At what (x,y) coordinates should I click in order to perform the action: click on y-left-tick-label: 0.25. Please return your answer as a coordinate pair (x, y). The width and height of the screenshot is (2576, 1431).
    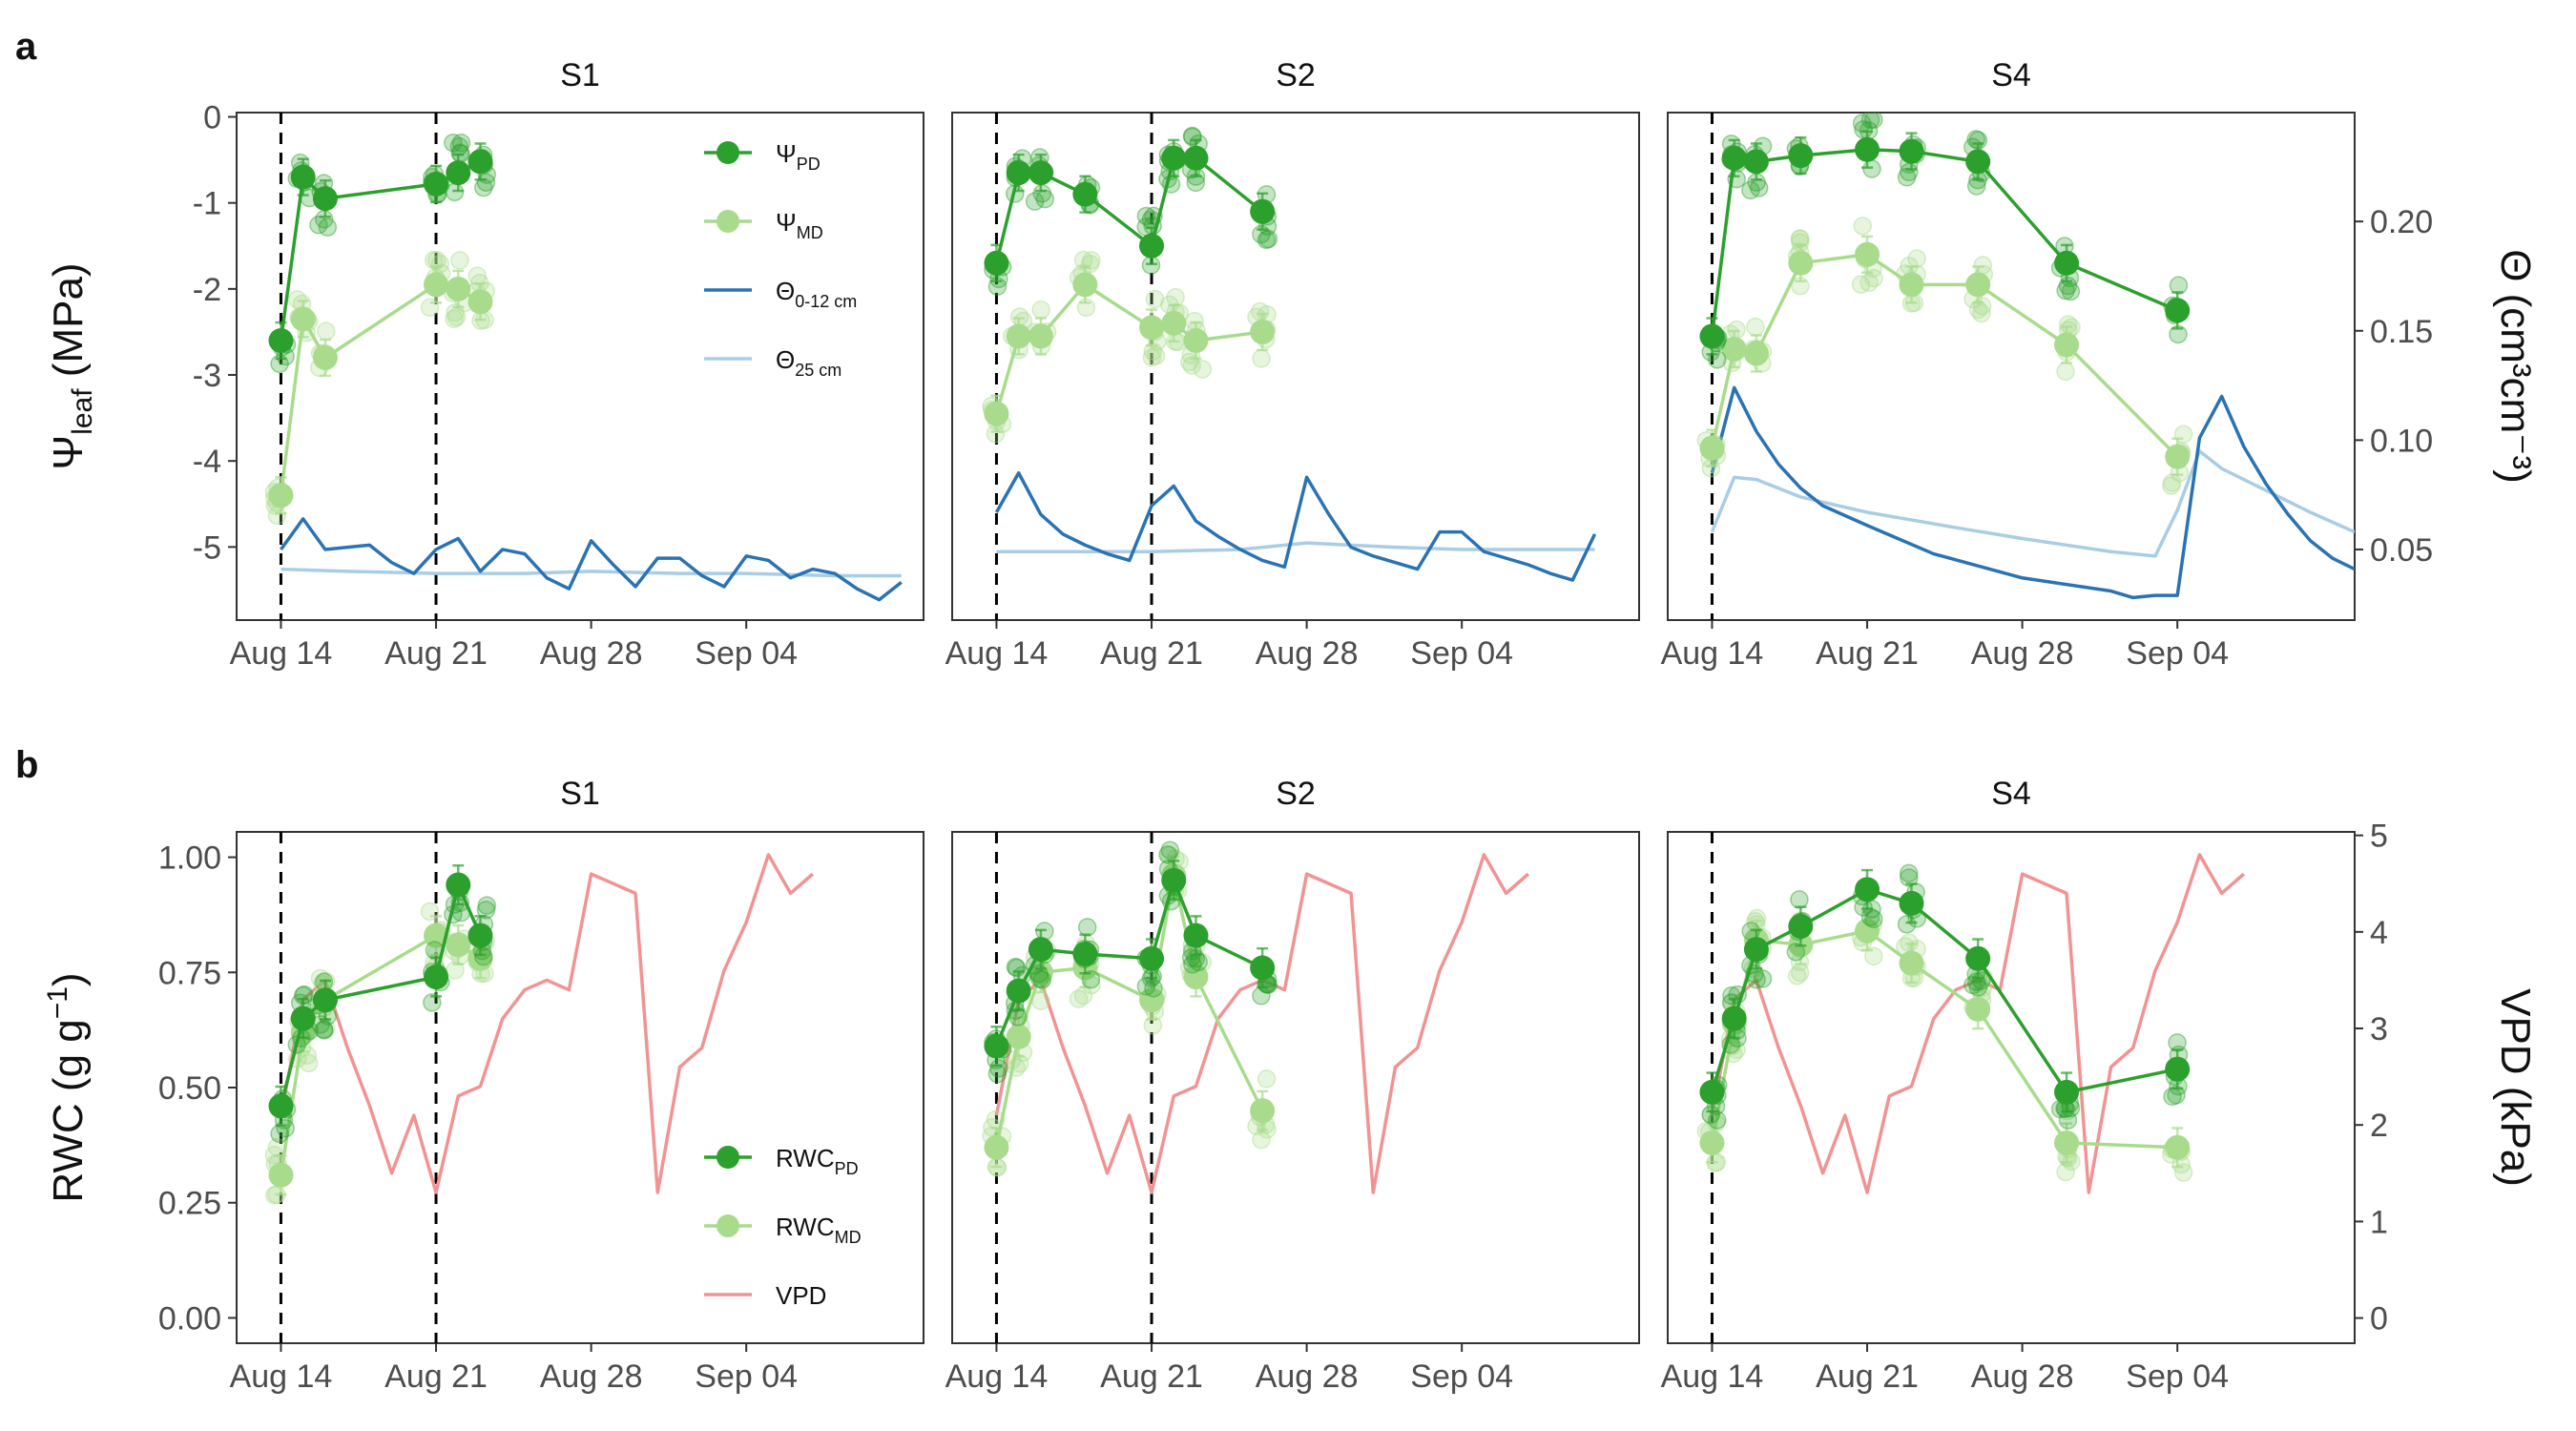
    Looking at the image, I should click on (189, 1204).